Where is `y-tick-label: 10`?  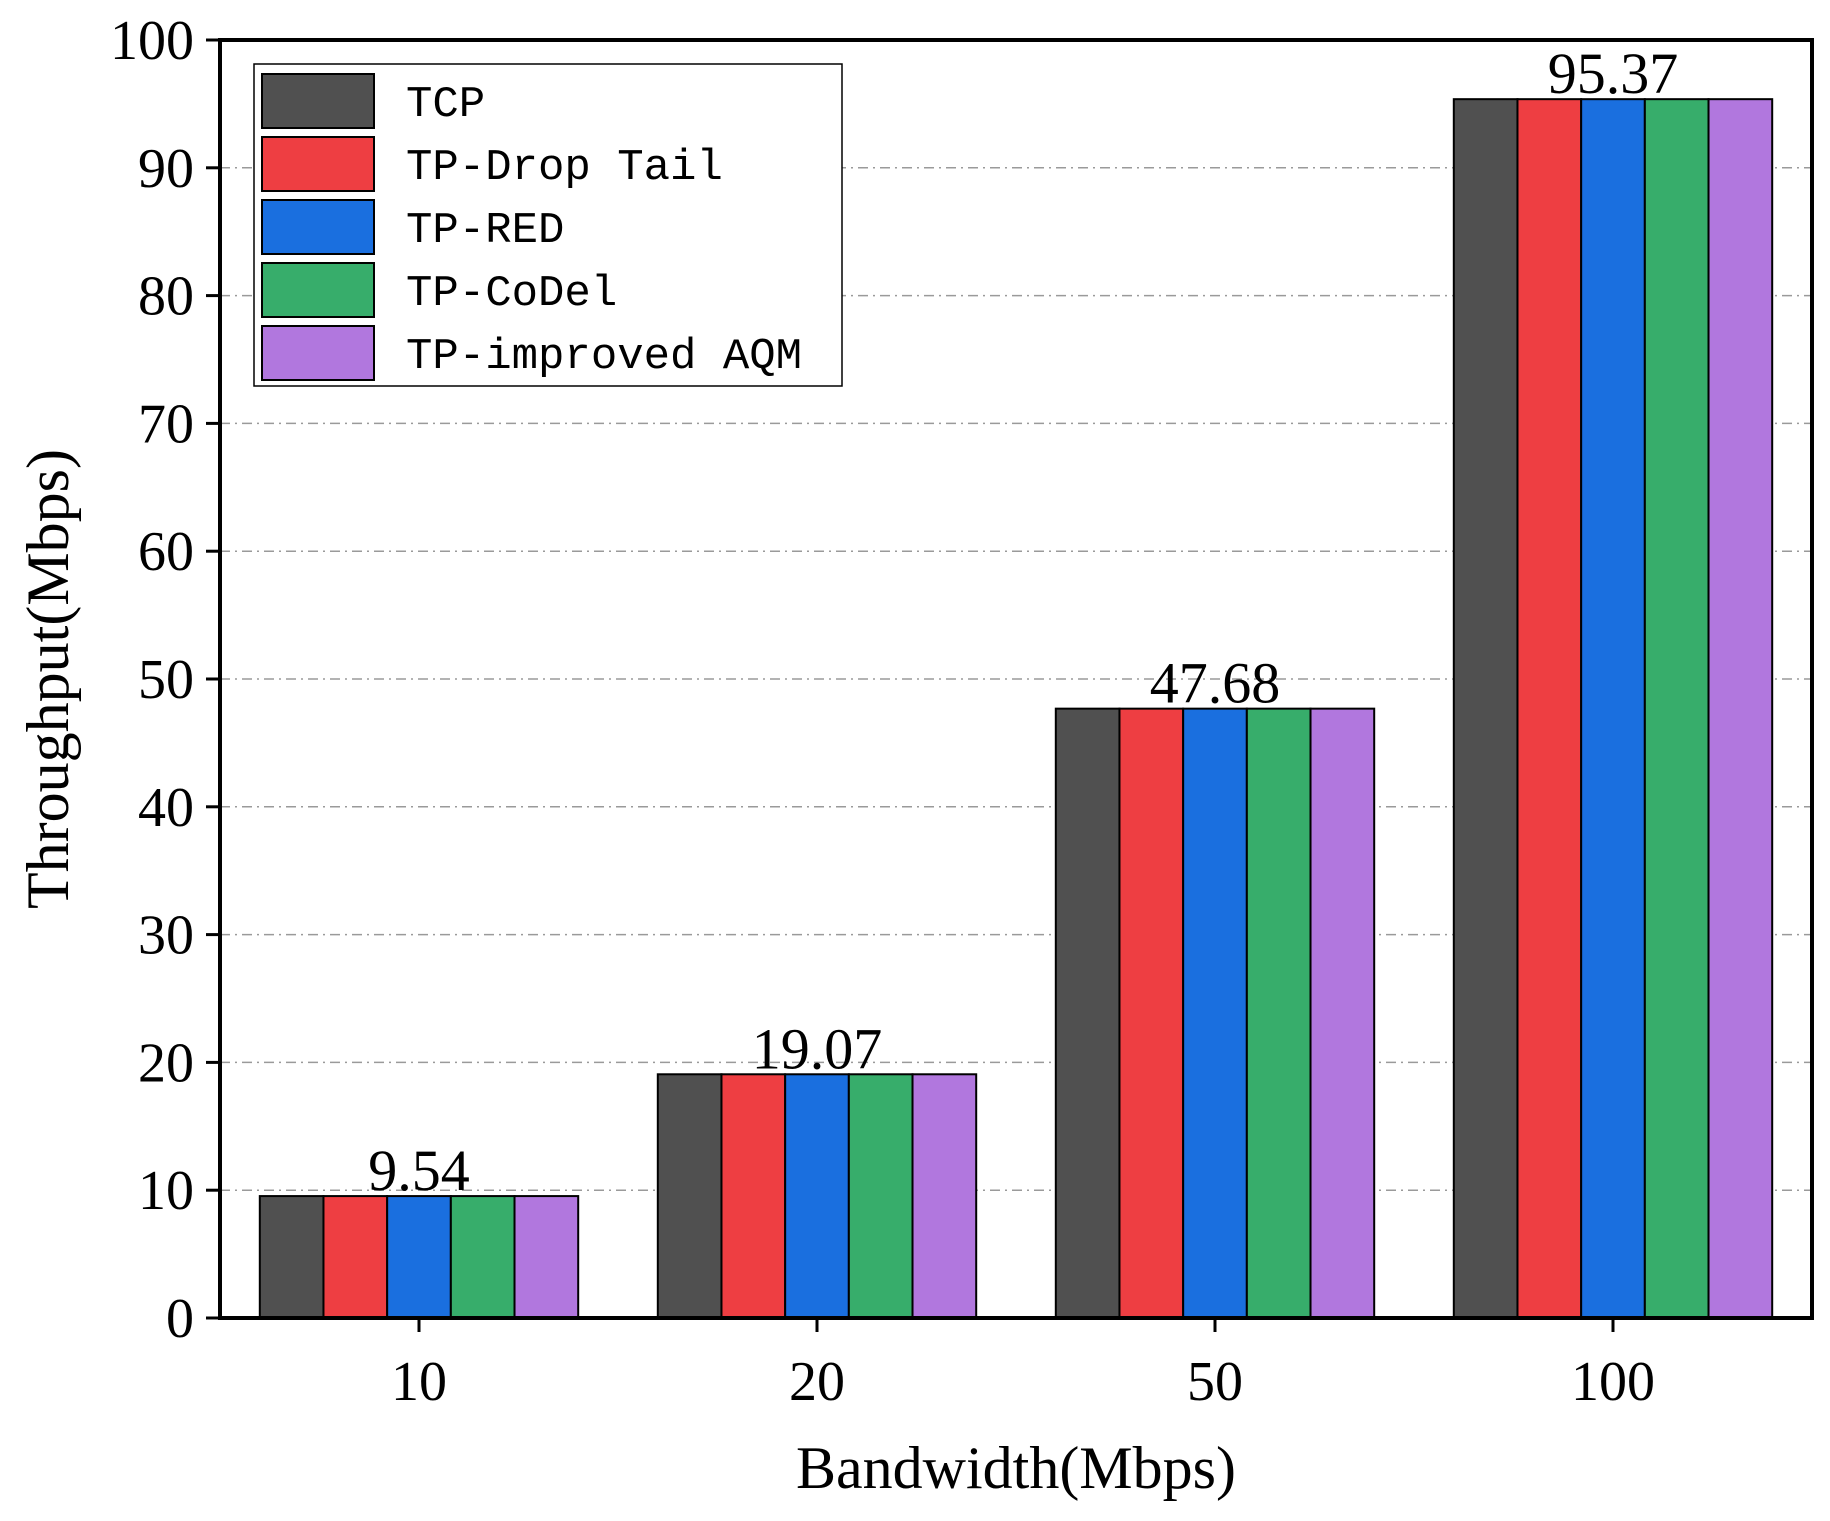
y-tick-label: 10 is located at coordinates (166, 1191).